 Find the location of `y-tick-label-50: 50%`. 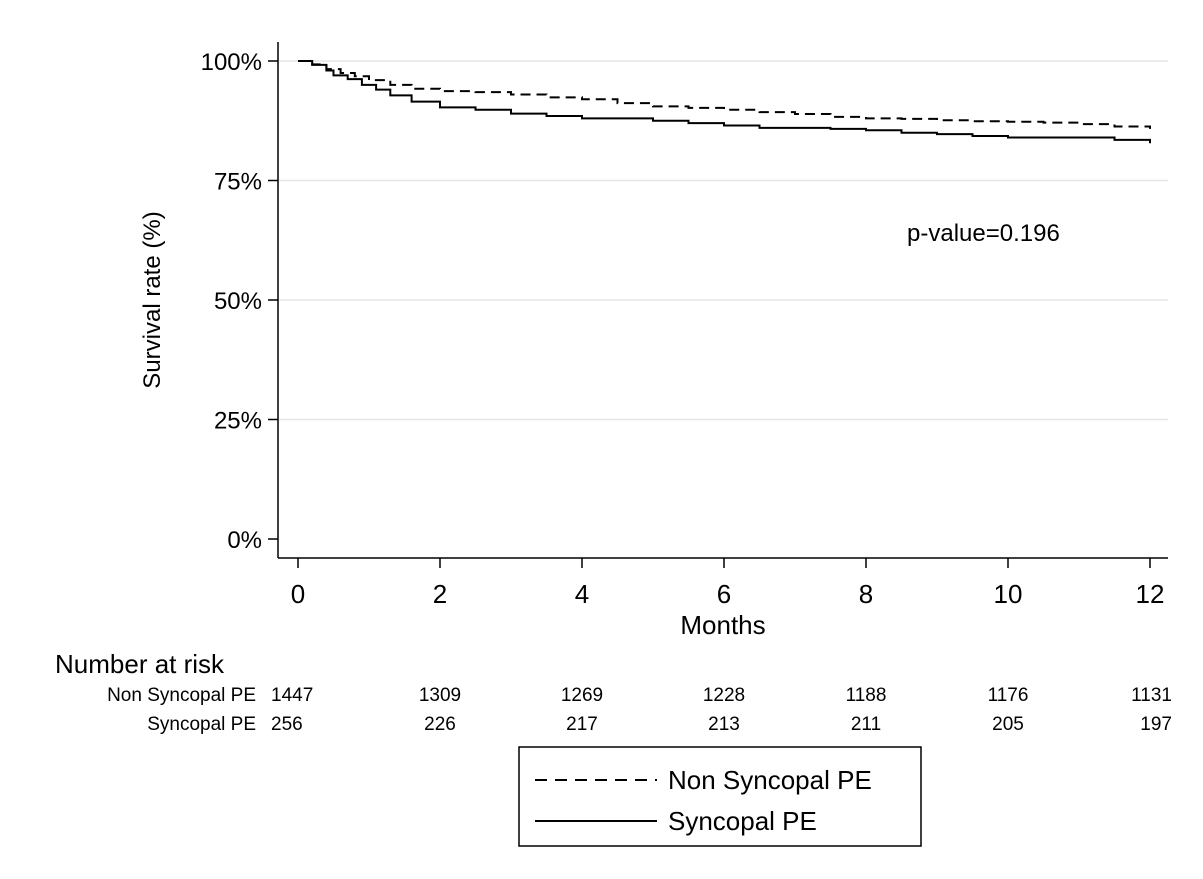

y-tick-label-50: 50% is located at coordinates (238, 301).